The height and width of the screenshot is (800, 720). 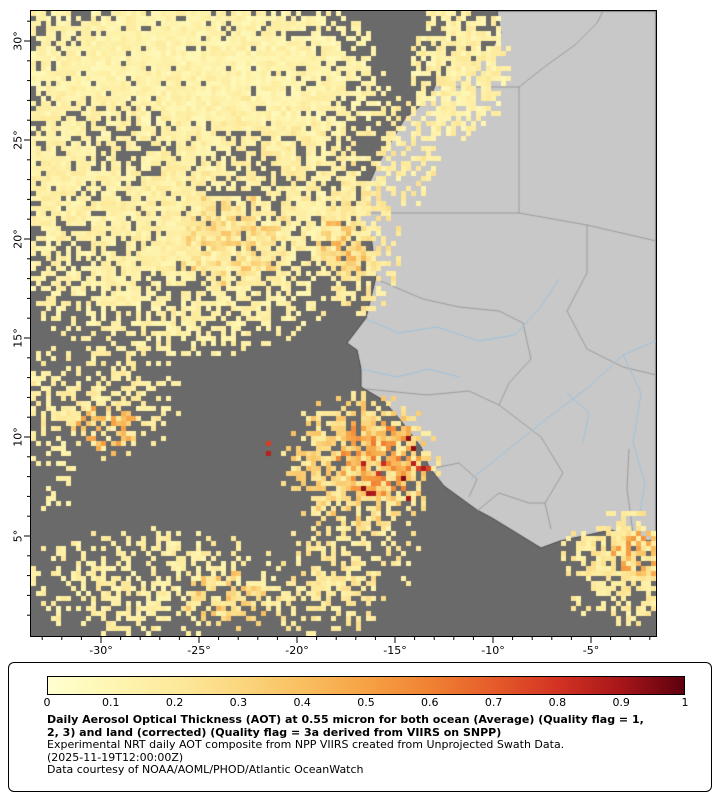 What do you see at coordinates (302, 702) in the screenshot?
I see `colorbar-tick-label: 0.4` at bounding box center [302, 702].